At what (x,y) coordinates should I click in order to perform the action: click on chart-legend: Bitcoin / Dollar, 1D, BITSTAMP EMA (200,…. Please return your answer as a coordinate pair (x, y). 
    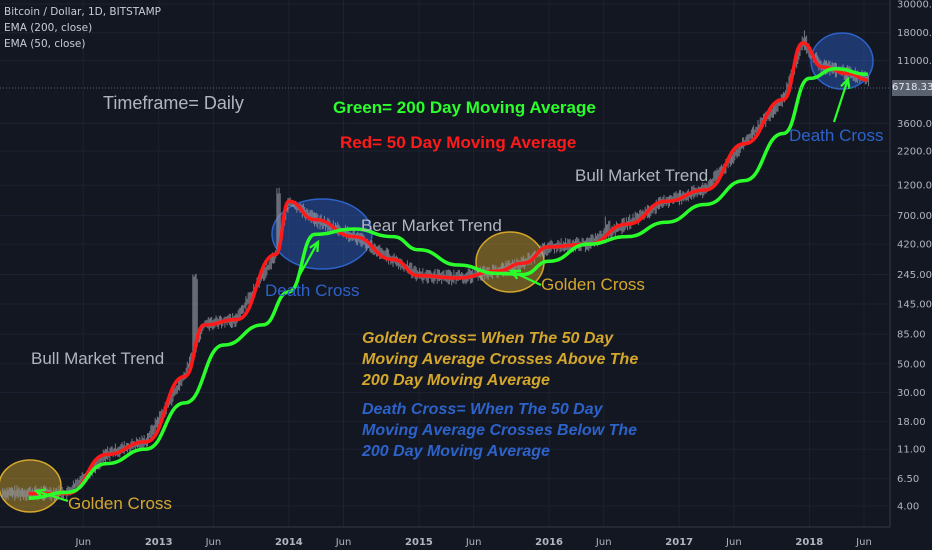
    Looking at the image, I should click on (82, 28).